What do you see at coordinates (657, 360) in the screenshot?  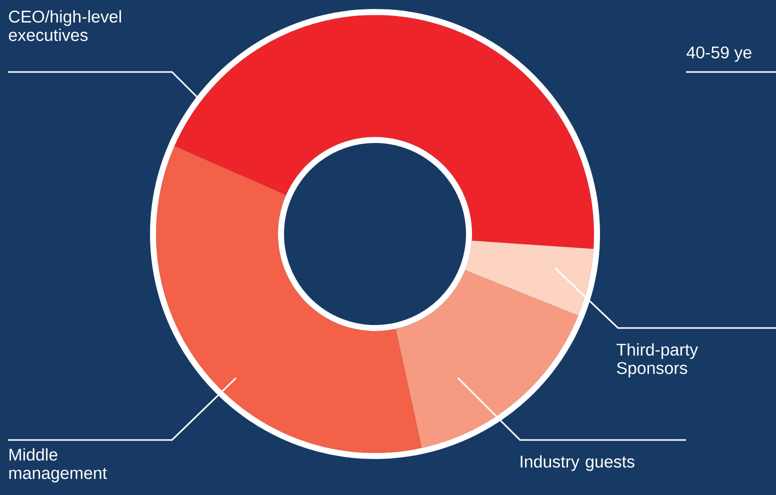 I see `slice-label: Third-party Sponsors` at bounding box center [657, 360].